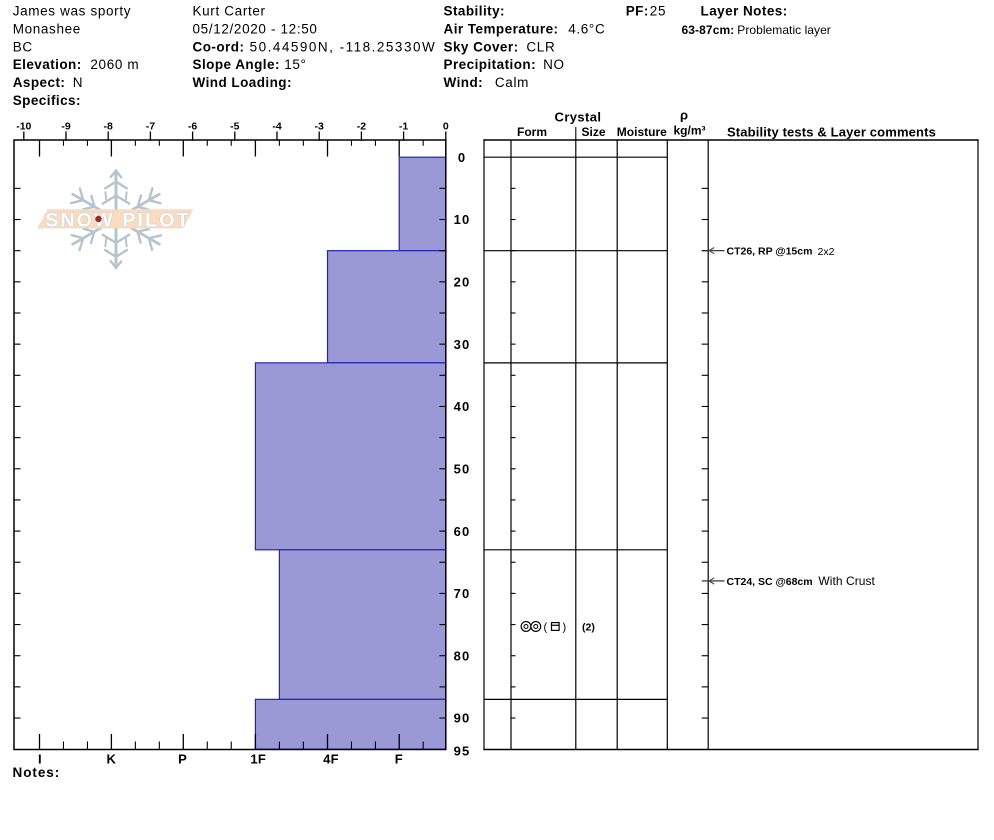 This screenshot has height=840, width=994. I want to click on svg-text: 2060 m, so click(114, 64).